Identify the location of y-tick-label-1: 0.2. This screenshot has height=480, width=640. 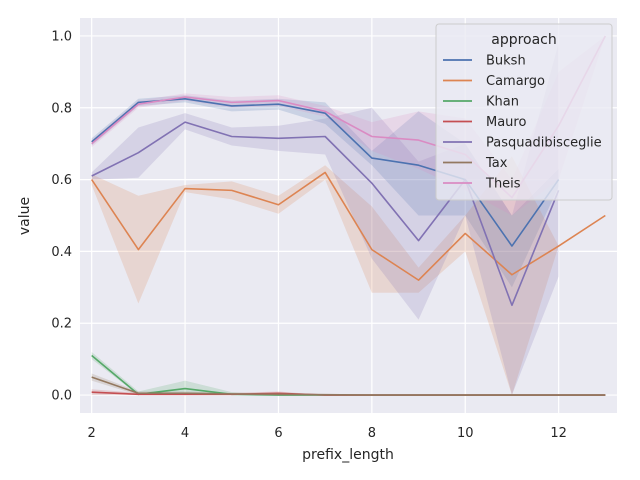
(61, 324).